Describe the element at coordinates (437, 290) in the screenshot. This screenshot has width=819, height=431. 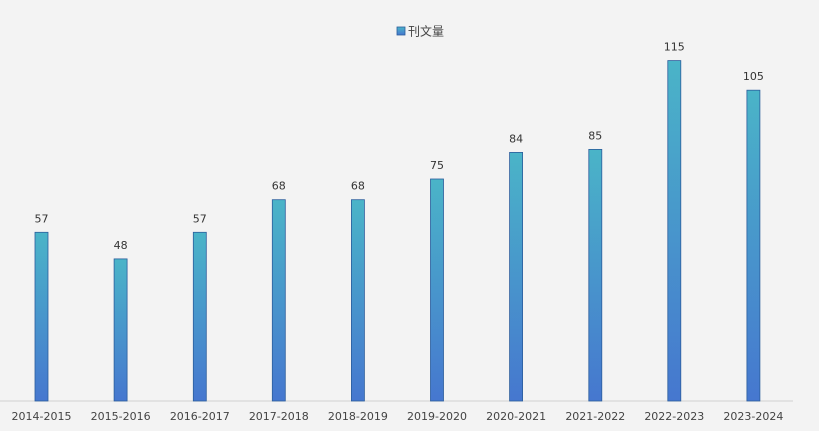
I see `bar-2019-2020` at that location.